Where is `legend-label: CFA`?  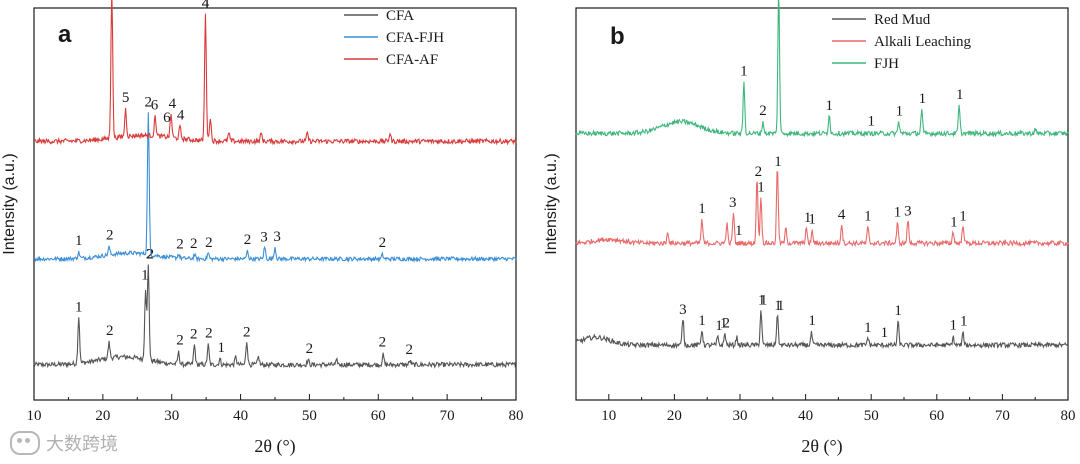 legend-label: CFA is located at coordinates (400, 16).